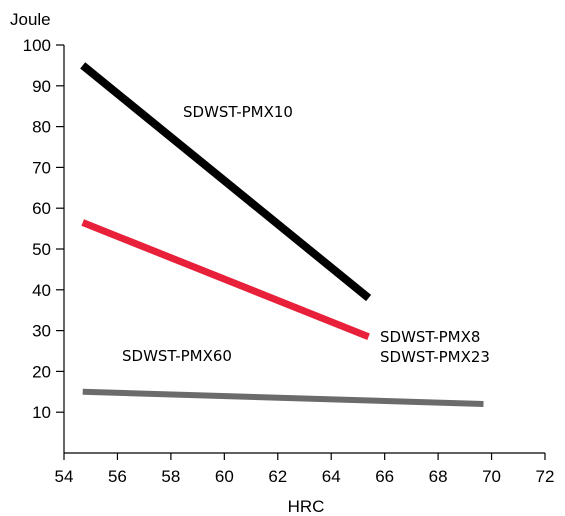 This screenshot has width=565, height=516. I want to click on x-tick-label: 72, so click(545, 476).